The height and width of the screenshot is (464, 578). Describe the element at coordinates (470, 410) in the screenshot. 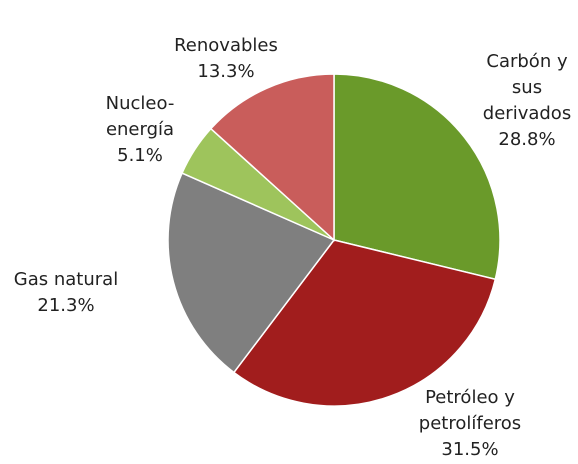

I see `slice-label: Petróleo y petrolíferos` at that location.